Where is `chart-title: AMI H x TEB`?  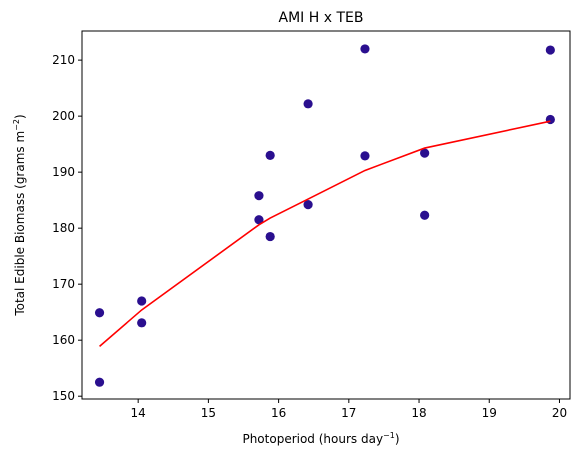
chart-title: AMI H x TEB is located at coordinates (321, 18).